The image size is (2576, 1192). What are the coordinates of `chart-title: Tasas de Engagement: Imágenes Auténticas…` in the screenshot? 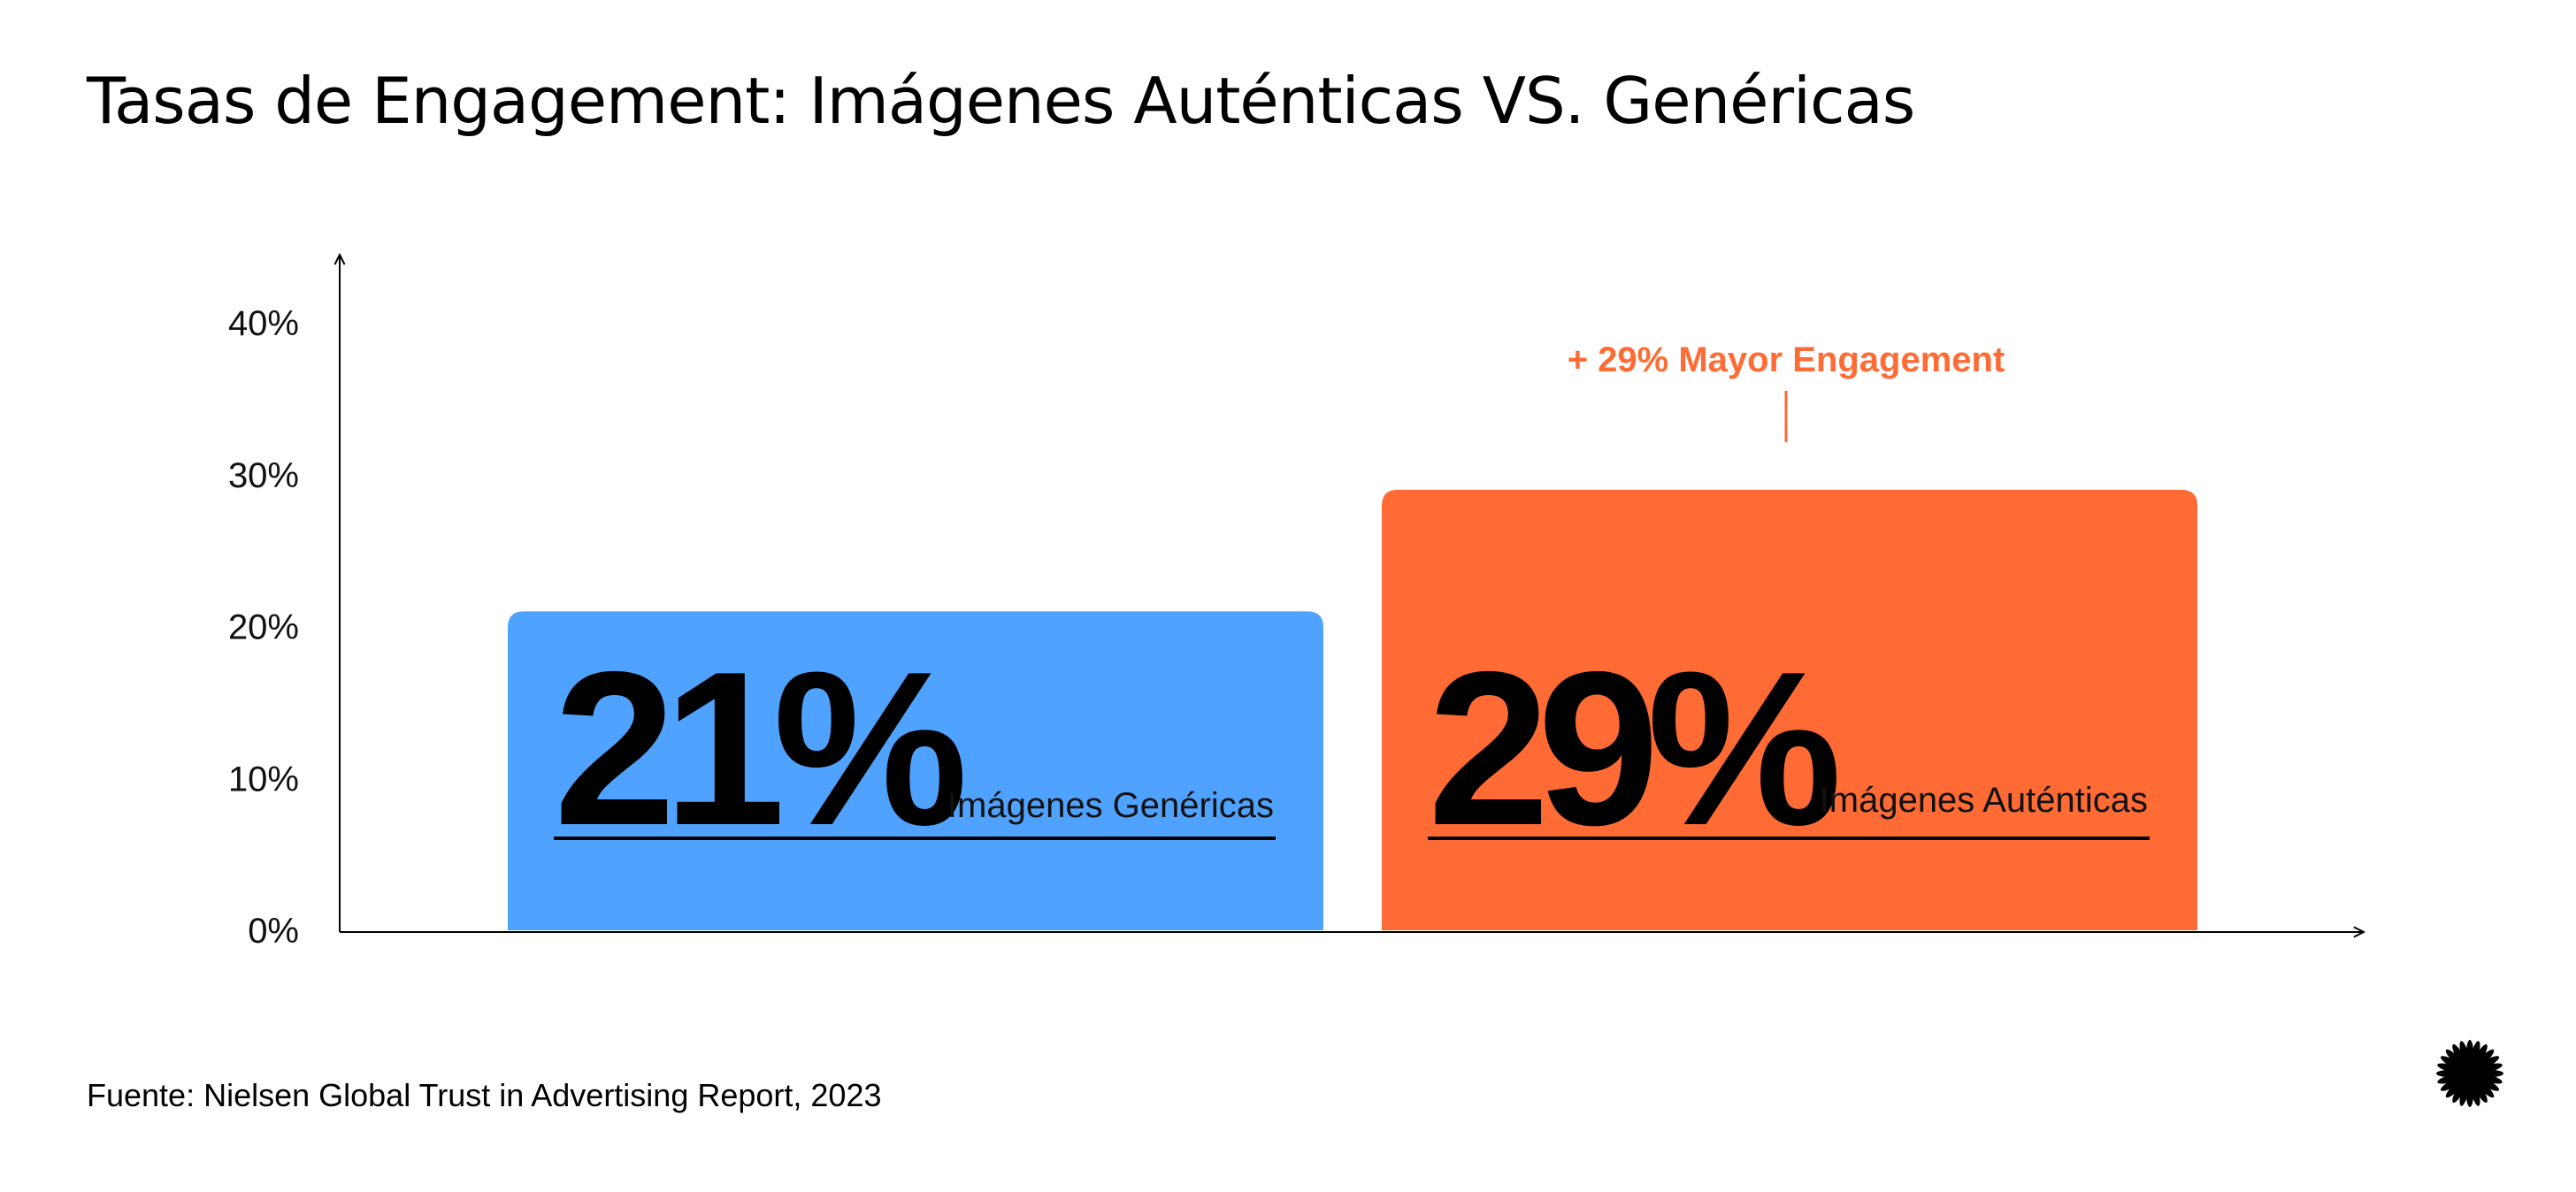 It's located at (1001, 101).